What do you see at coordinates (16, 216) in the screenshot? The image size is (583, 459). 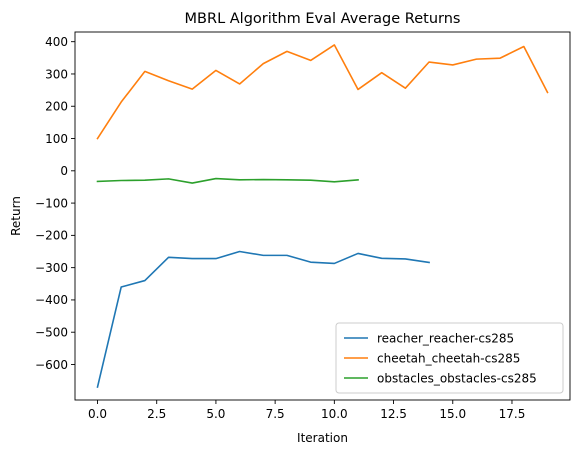 I see `y-axis-label: Return` at bounding box center [16, 216].